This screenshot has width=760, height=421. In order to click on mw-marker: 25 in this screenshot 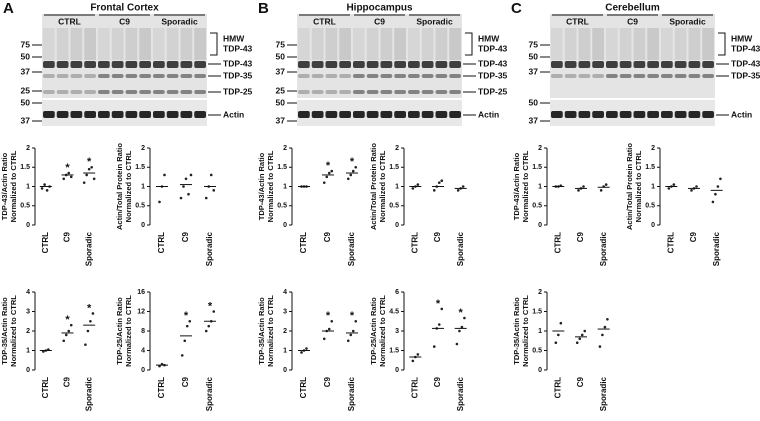, I will do `click(26, 90)`.